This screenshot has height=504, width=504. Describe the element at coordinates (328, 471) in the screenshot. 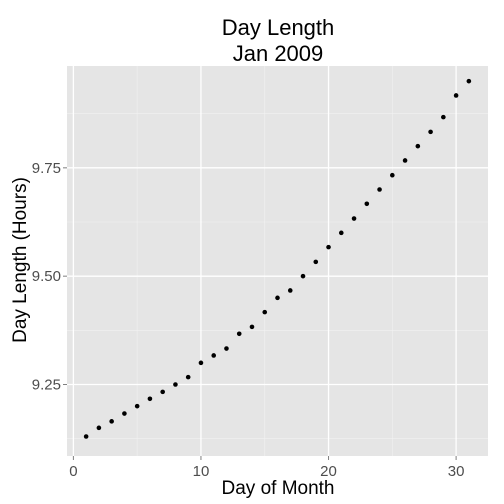

I see `x-tick-label: 20` at that location.